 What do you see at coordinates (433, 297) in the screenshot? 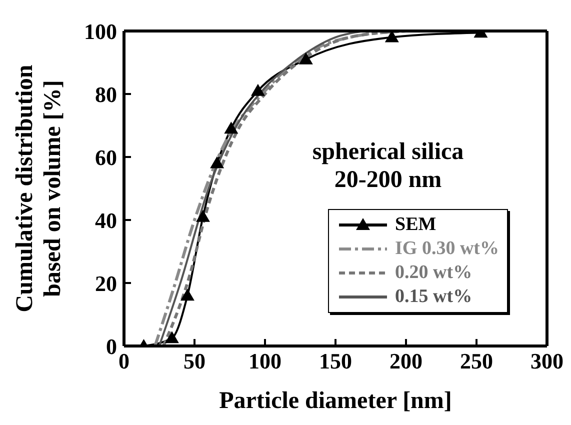
I see `legend-label: 0.15 wt%` at bounding box center [433, 297].